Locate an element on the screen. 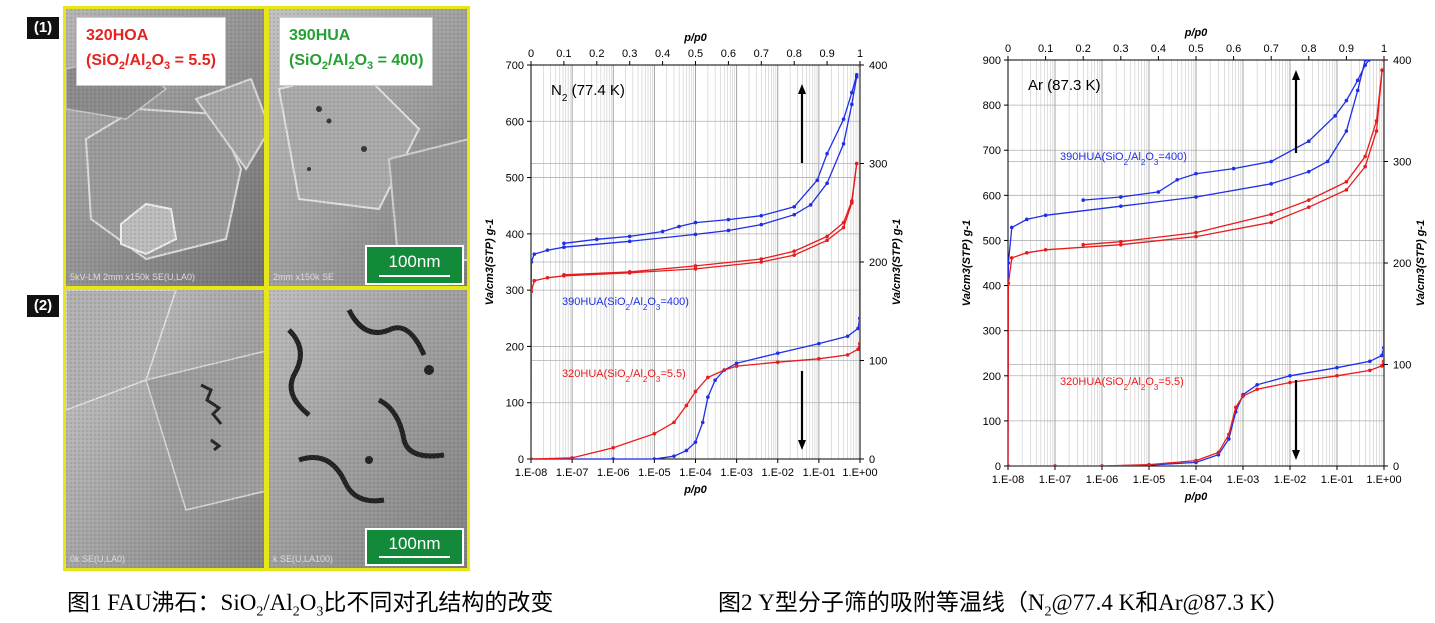 The height and width of the screenshot is (623, 1435). x-top-tick-label: 0.4 is located at coordinates (1158, 49).